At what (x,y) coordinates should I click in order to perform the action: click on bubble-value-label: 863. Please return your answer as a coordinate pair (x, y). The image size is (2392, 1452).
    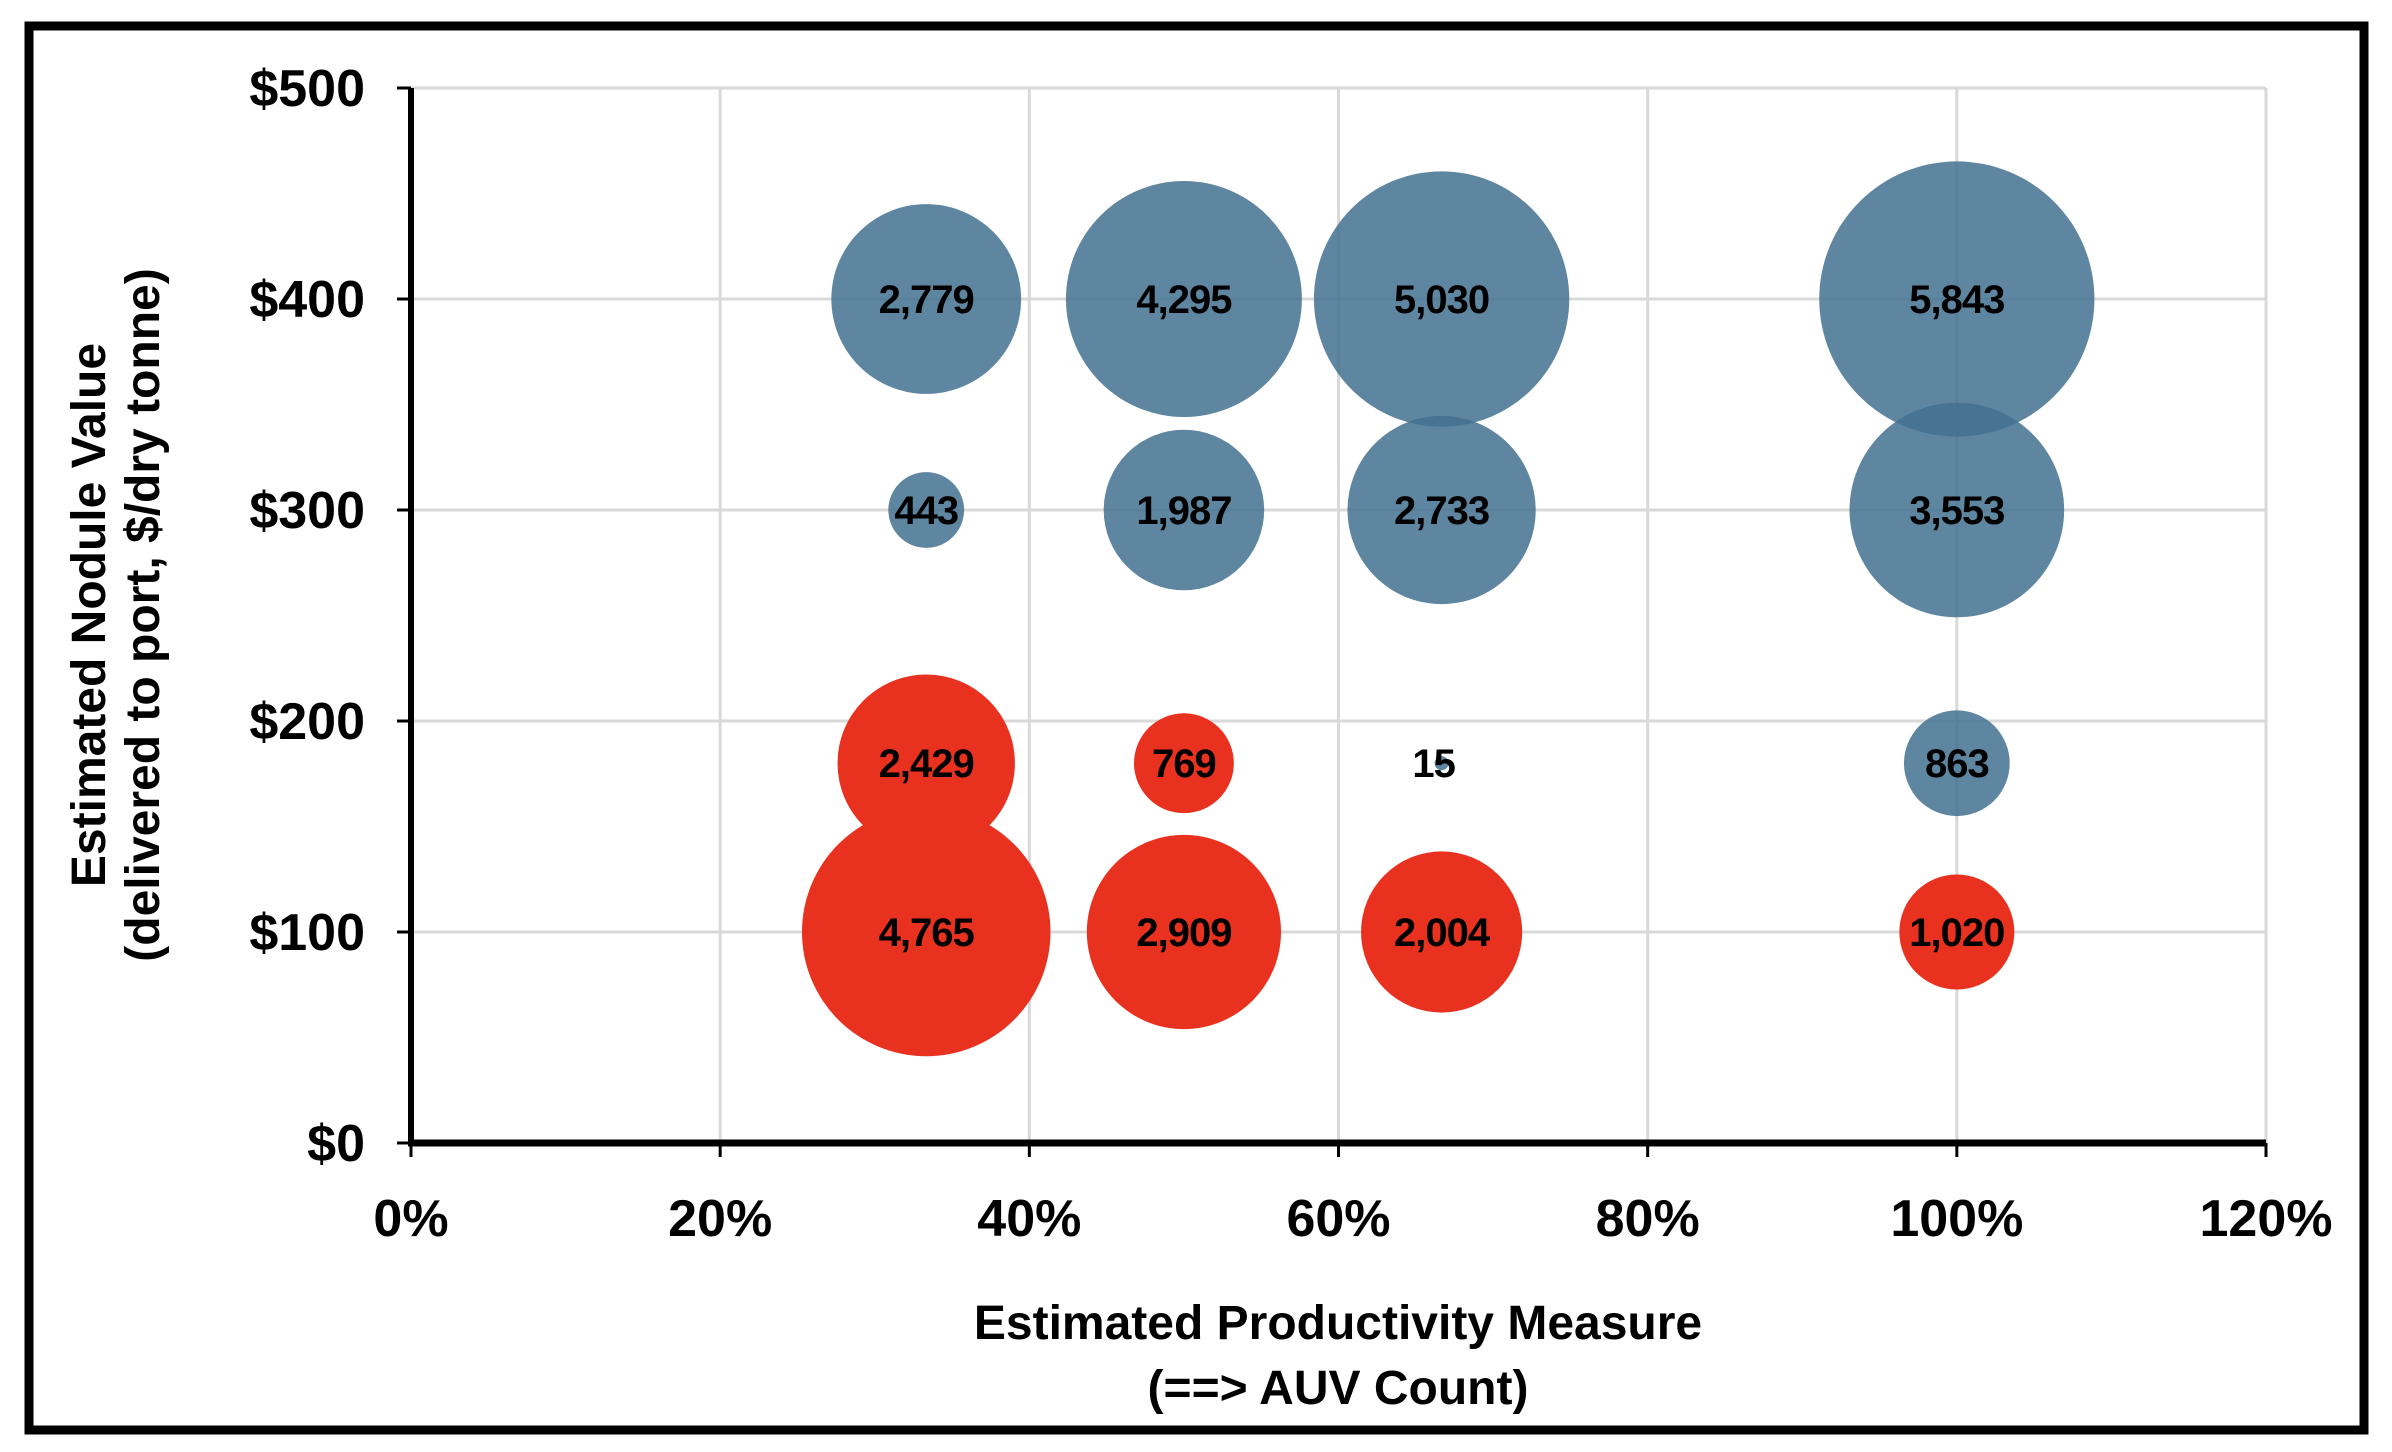
    Looking at the image, I should click on (1957, 764).